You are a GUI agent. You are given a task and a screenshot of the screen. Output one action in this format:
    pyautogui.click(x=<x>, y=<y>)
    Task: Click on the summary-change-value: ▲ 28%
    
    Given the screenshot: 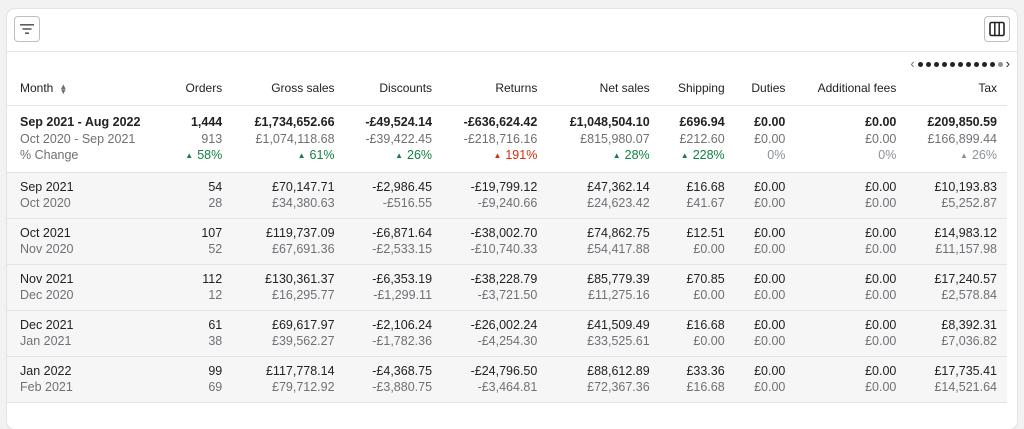 What is the action you would take?
    pyautogui.click(x=631, y=155)
    